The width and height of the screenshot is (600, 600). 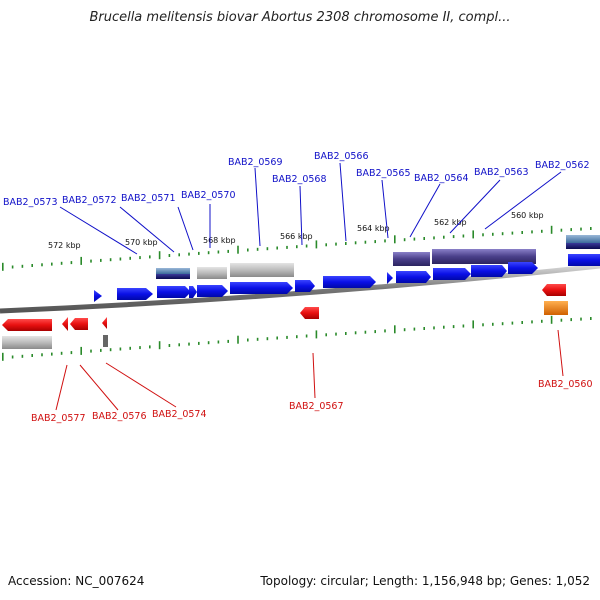 I want to click on reverse-leaders, so click(x=309, y=370).